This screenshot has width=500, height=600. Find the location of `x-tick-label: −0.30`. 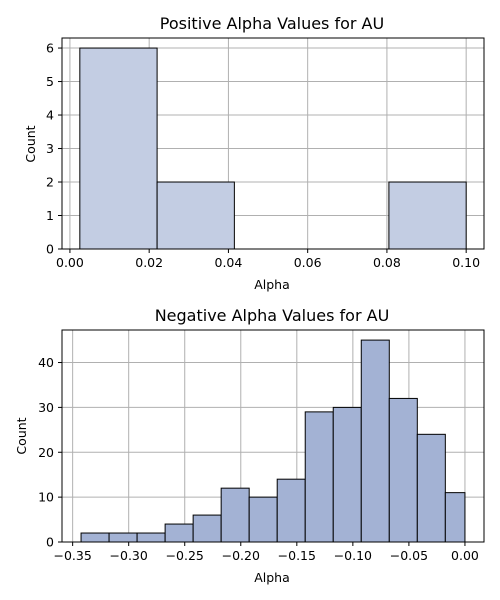

x-tick-label: −0.30 is located at coordinates (129, 555).